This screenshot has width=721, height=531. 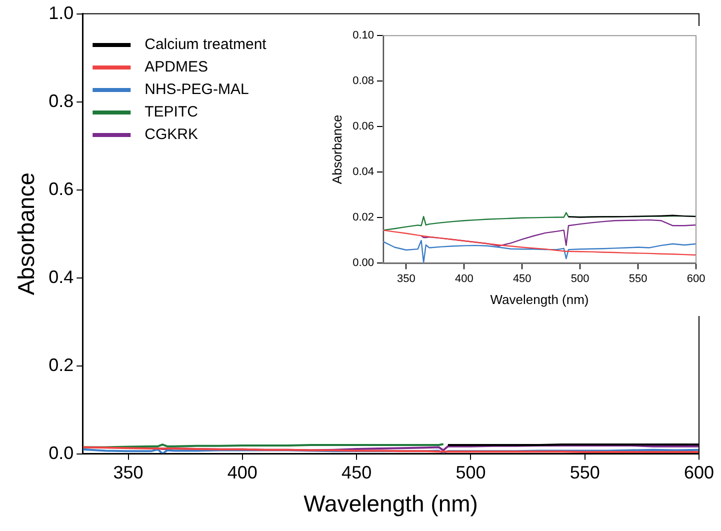 What do you see at coordinates (176, 67) in the screenshot?
I see `legend-label: APDMES` at bounding box center [176, 67].